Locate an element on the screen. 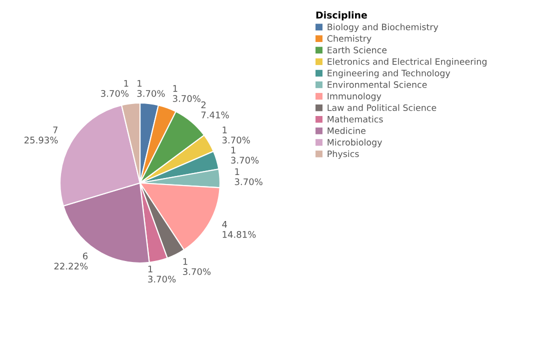 The width and height of the screenshot is (535, 342). legend-label: Eletronics and Electrical Engineering is located at coordinates (407, 62).